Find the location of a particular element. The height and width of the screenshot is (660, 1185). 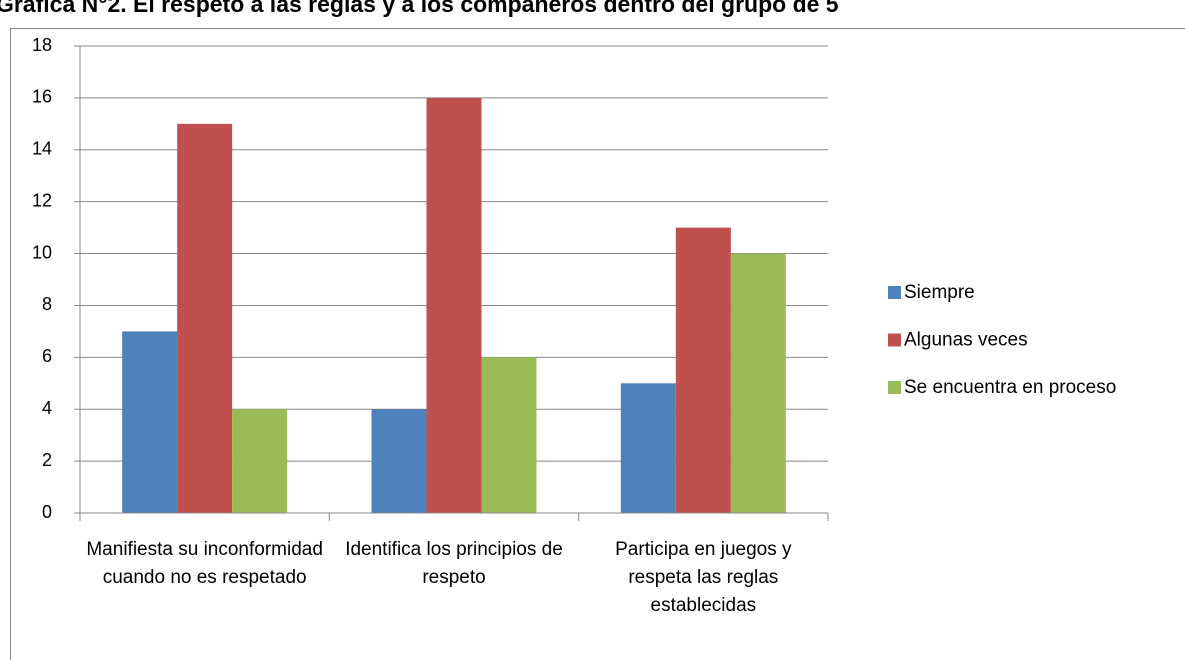

y-tick-label: 0 is located at coordinates (47, 512).